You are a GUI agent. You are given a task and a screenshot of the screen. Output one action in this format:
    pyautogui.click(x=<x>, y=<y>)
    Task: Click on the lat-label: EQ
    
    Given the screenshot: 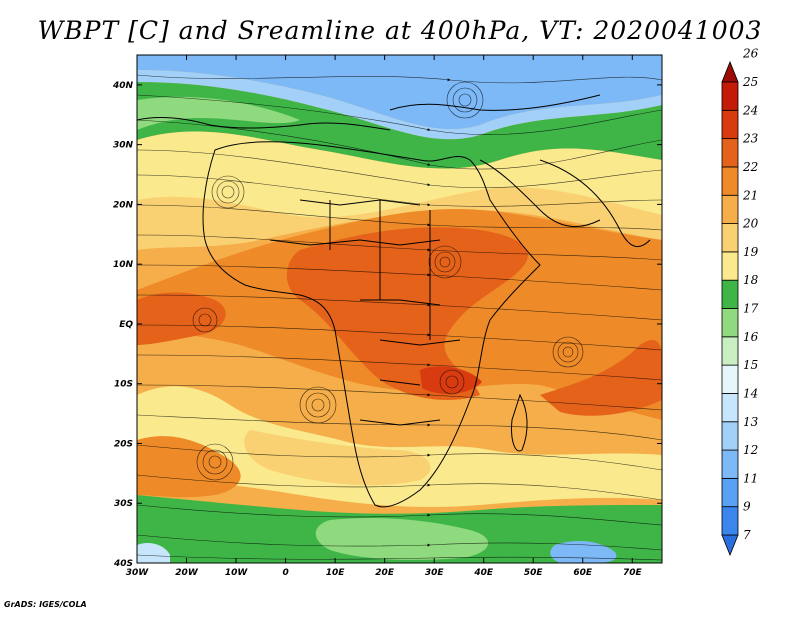 What is the action you would take?
    pyautogui.click(x=126, y=325)
    